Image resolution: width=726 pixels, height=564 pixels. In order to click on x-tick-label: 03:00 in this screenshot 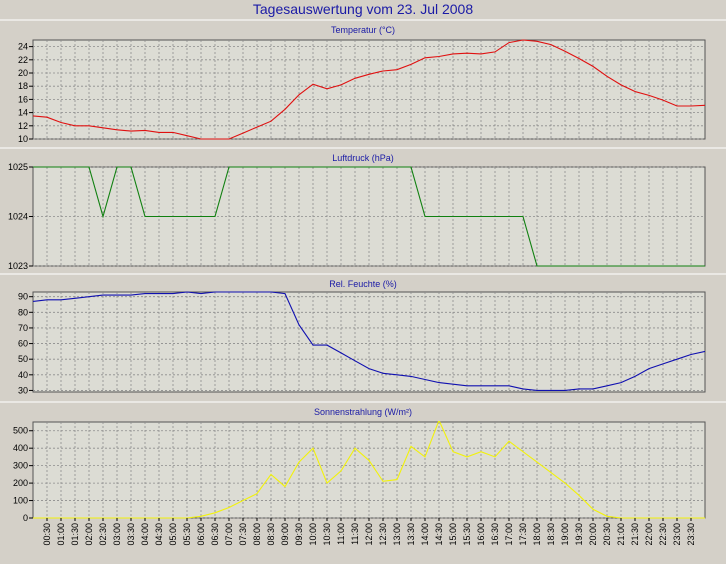, I will do `click(117, 534)`.